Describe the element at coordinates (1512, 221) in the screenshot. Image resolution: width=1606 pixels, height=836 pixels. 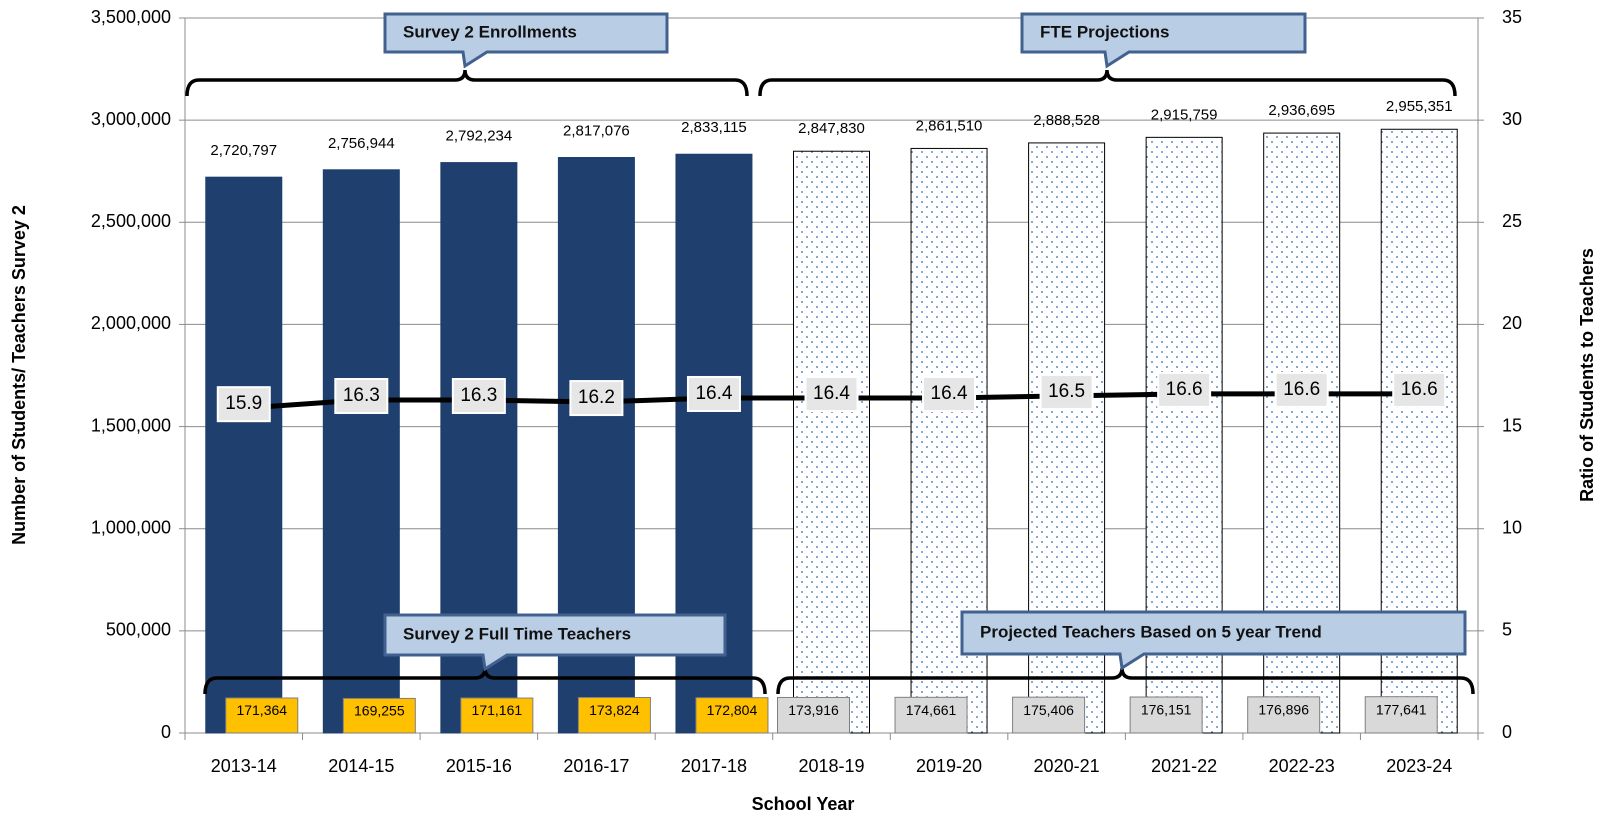
I see `y2-tick-label: 25` at that location.